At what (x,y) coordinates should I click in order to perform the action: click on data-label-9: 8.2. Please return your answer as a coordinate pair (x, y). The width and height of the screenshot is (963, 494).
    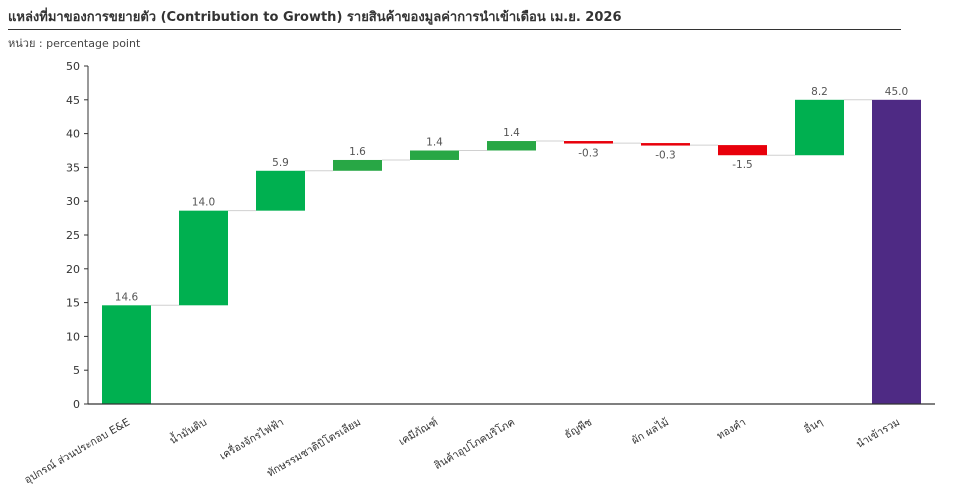
    Looking at the image, I should click on (819, 92).